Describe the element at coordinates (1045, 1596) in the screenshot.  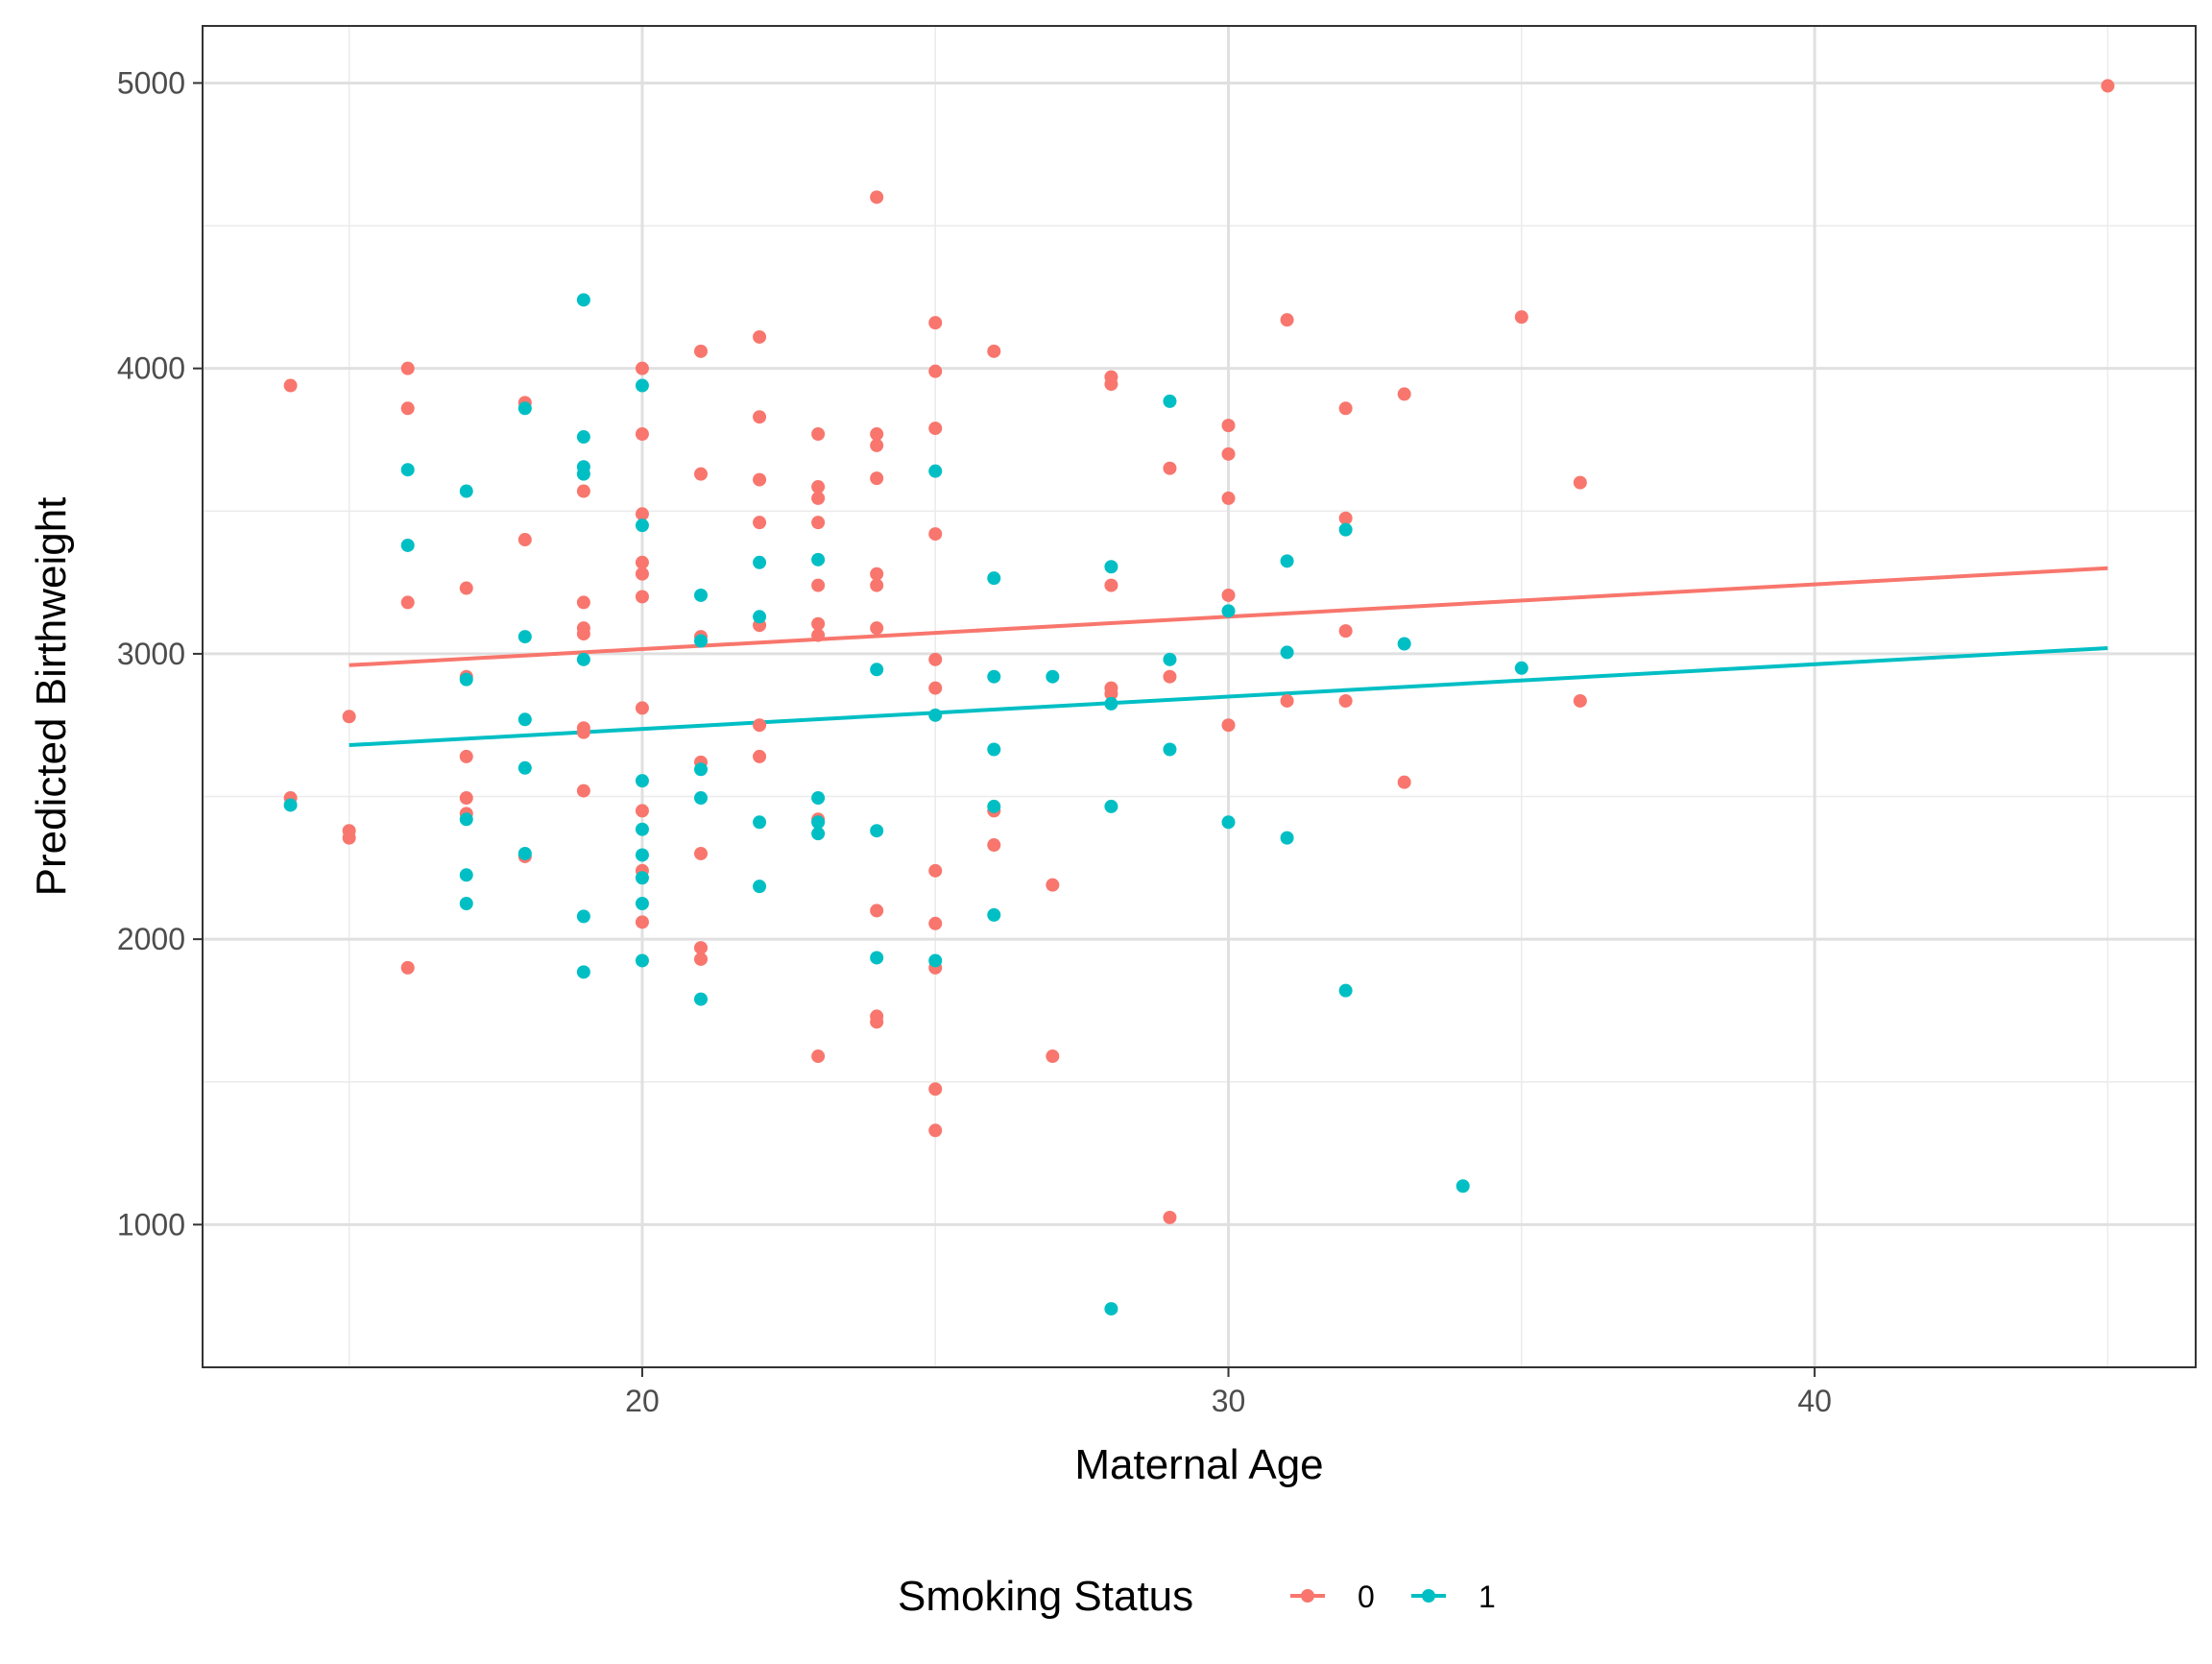
I see `legend-title: Smoking Status` at that location.